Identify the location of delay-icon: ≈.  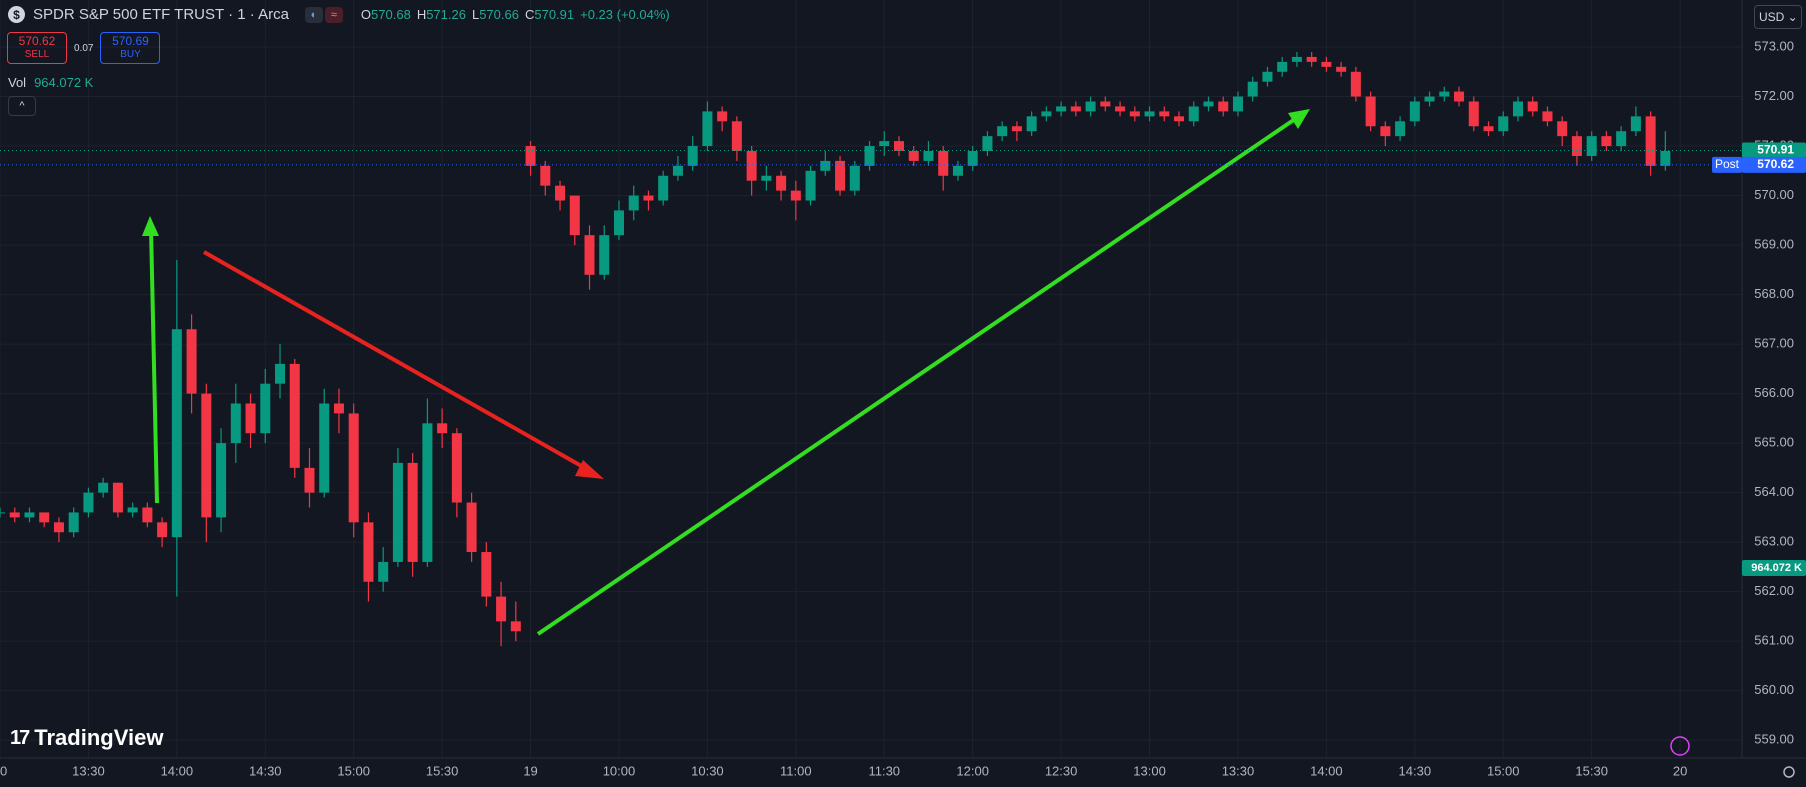
(333, 14).